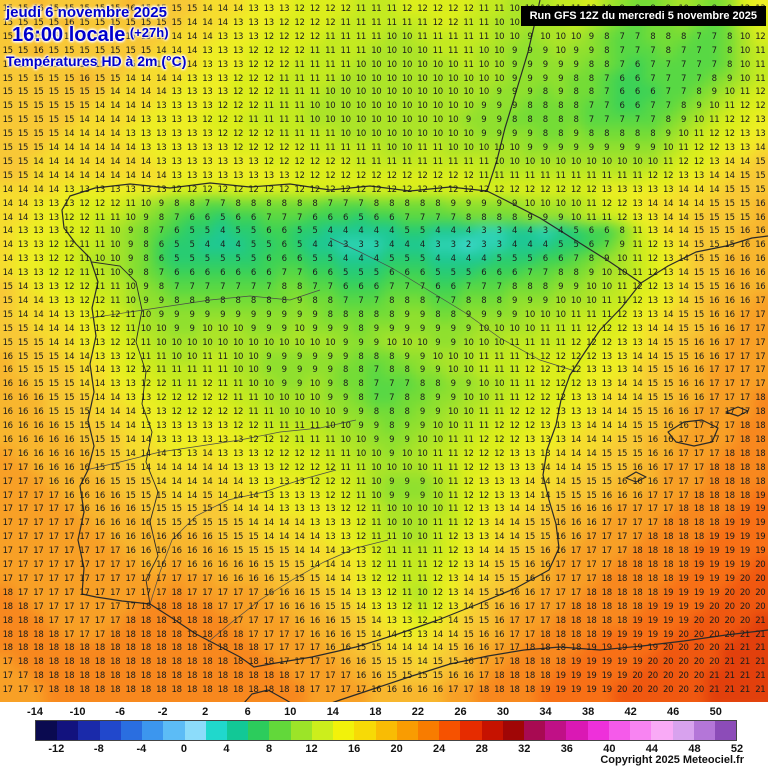 Image resolution: width=768 pixels, height=768 pixels. Describe the element at coordinates (729, 606) in the screenshot. I see `temp-value: 20` at that location.